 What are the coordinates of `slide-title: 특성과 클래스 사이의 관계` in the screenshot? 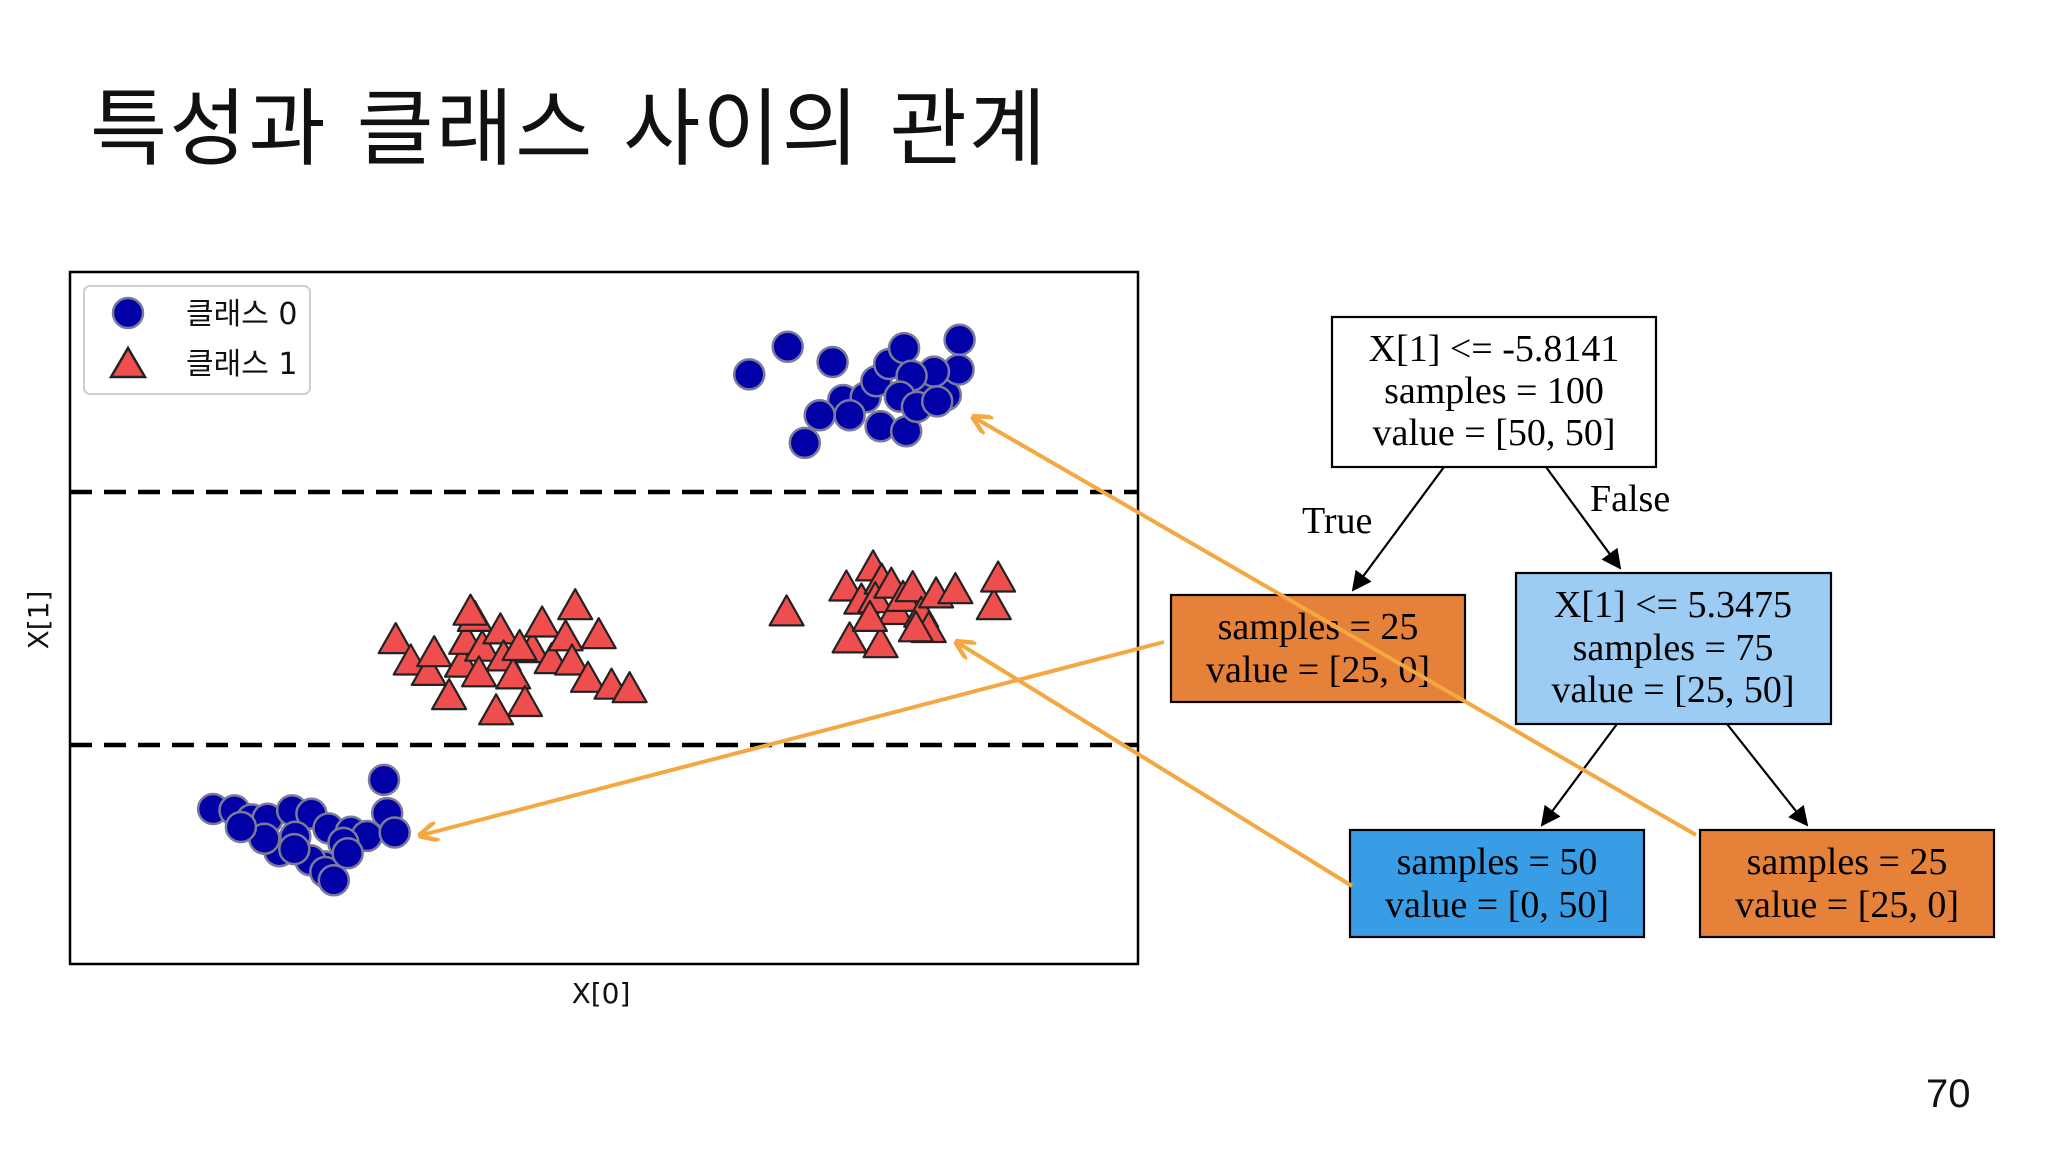 It's located at (569, 129).